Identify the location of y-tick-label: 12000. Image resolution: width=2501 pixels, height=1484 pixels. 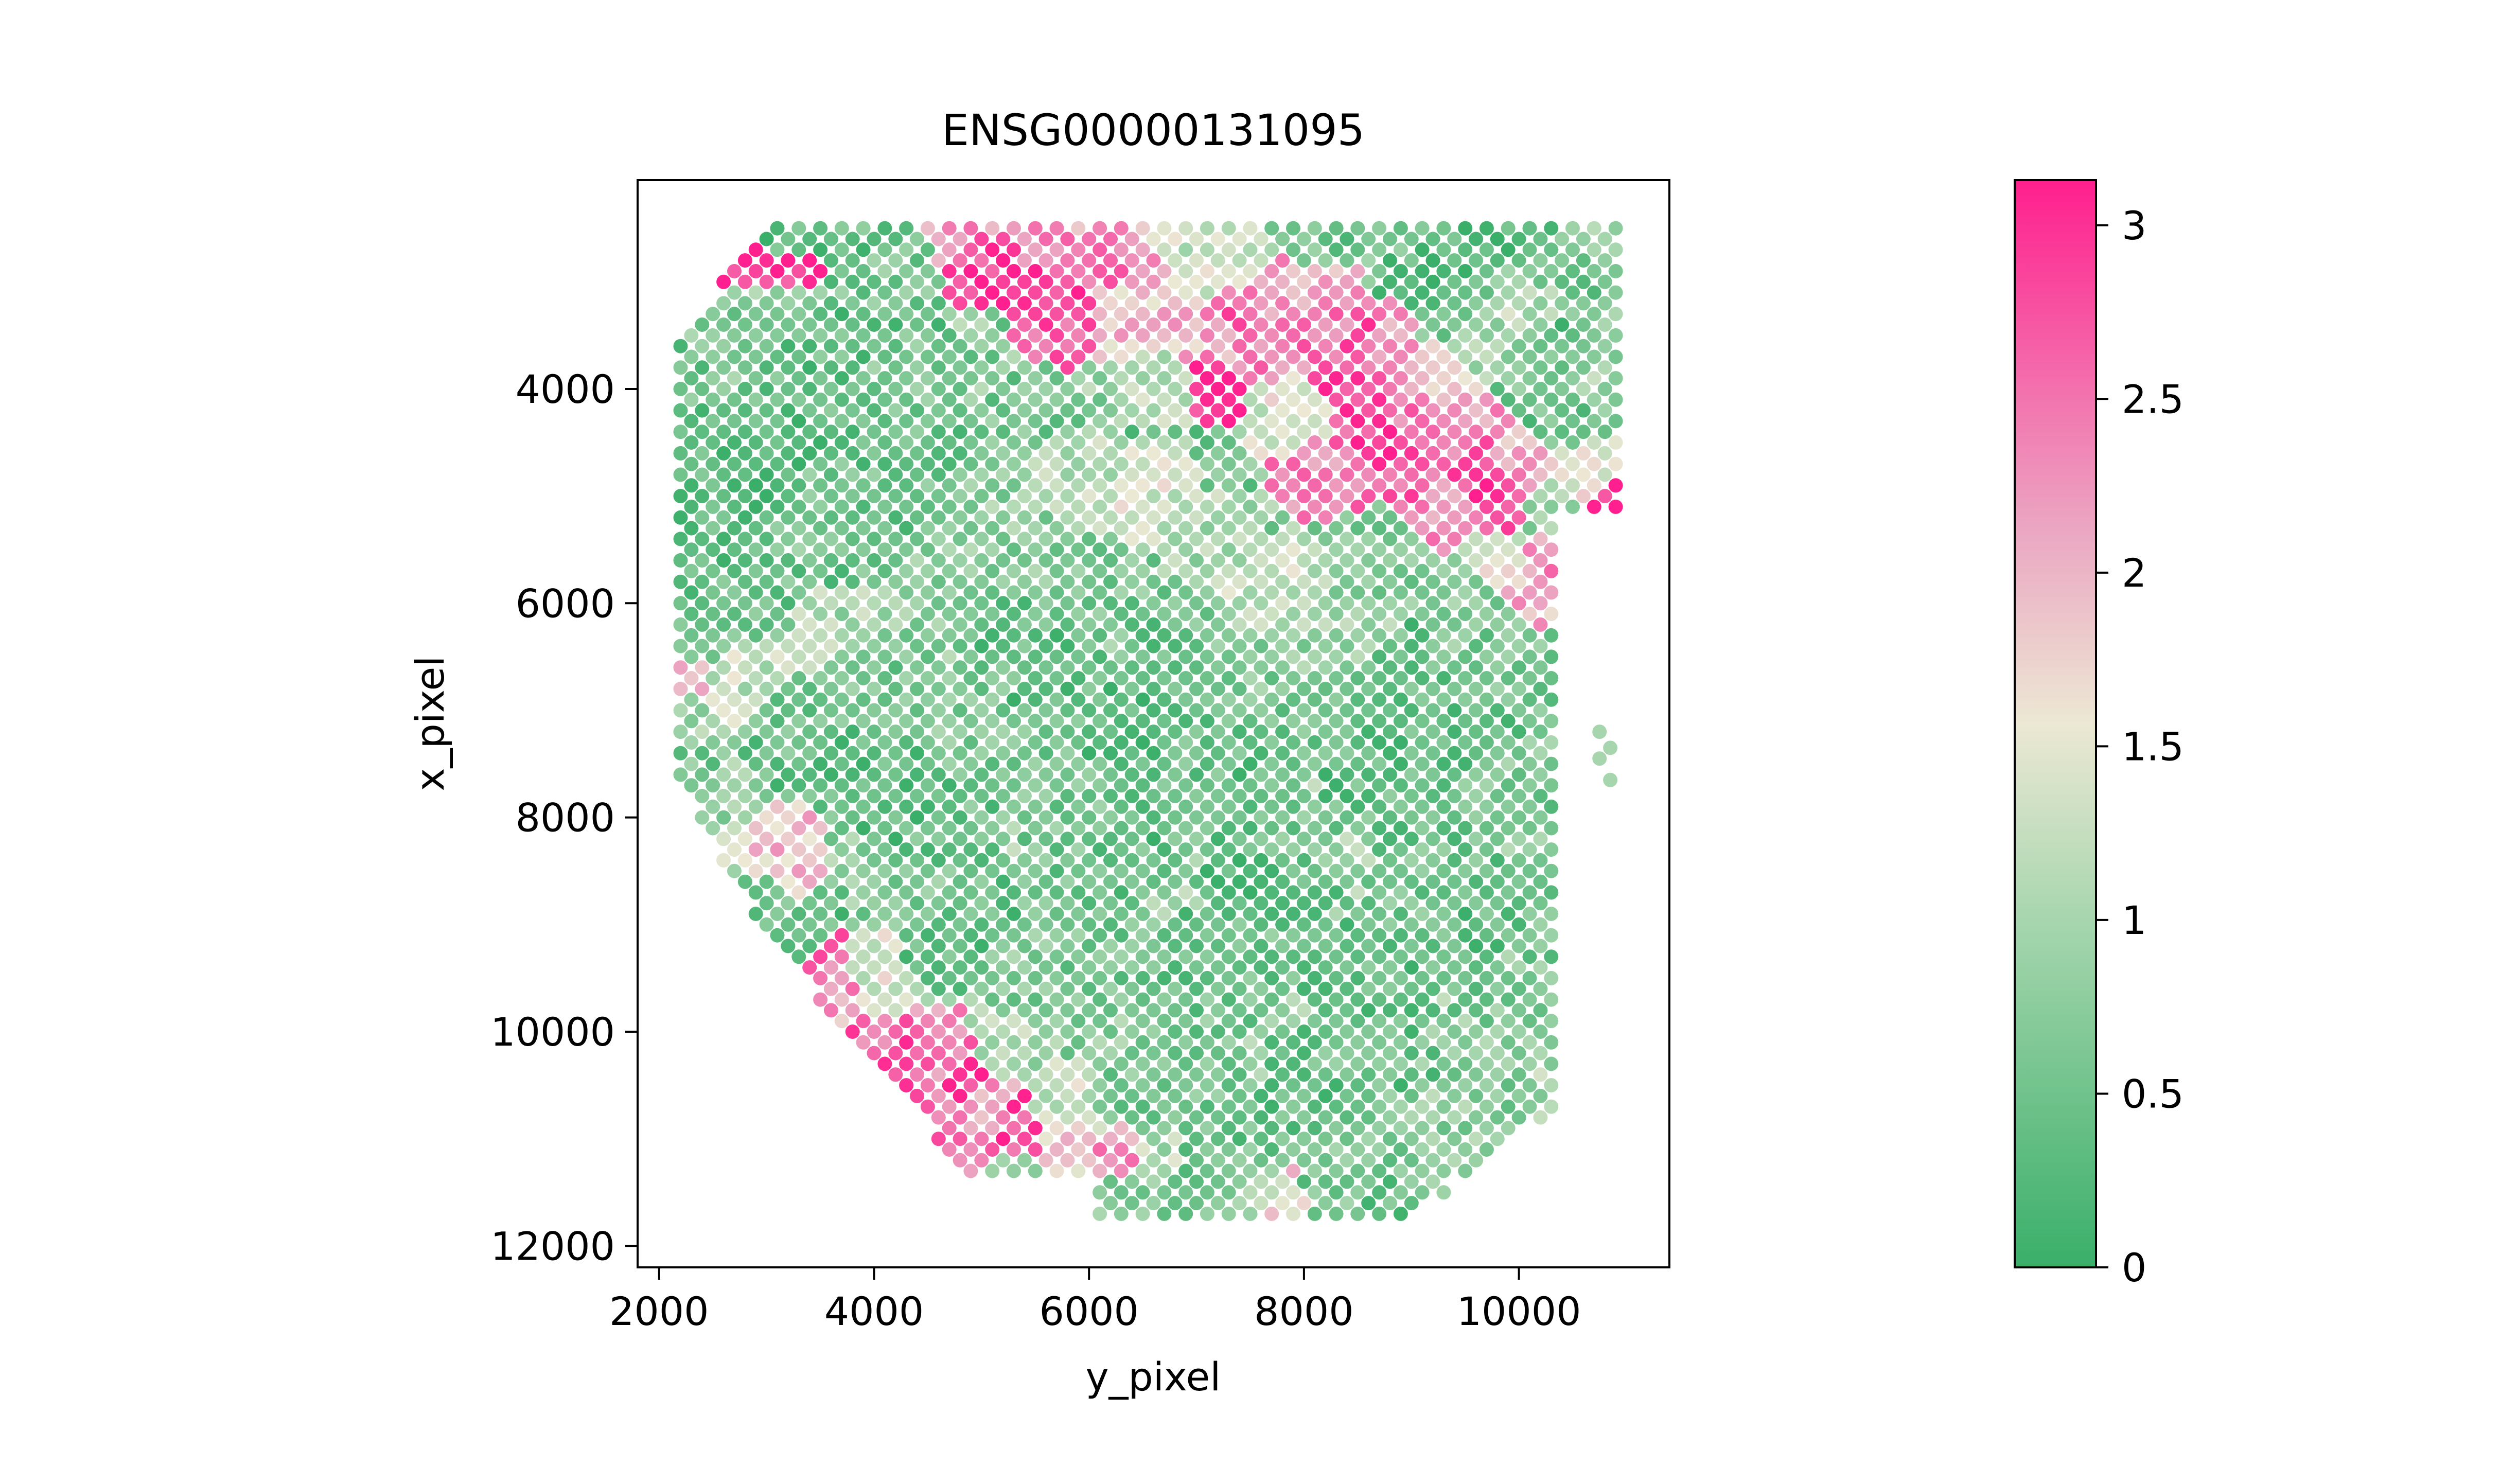
(552, 1246).